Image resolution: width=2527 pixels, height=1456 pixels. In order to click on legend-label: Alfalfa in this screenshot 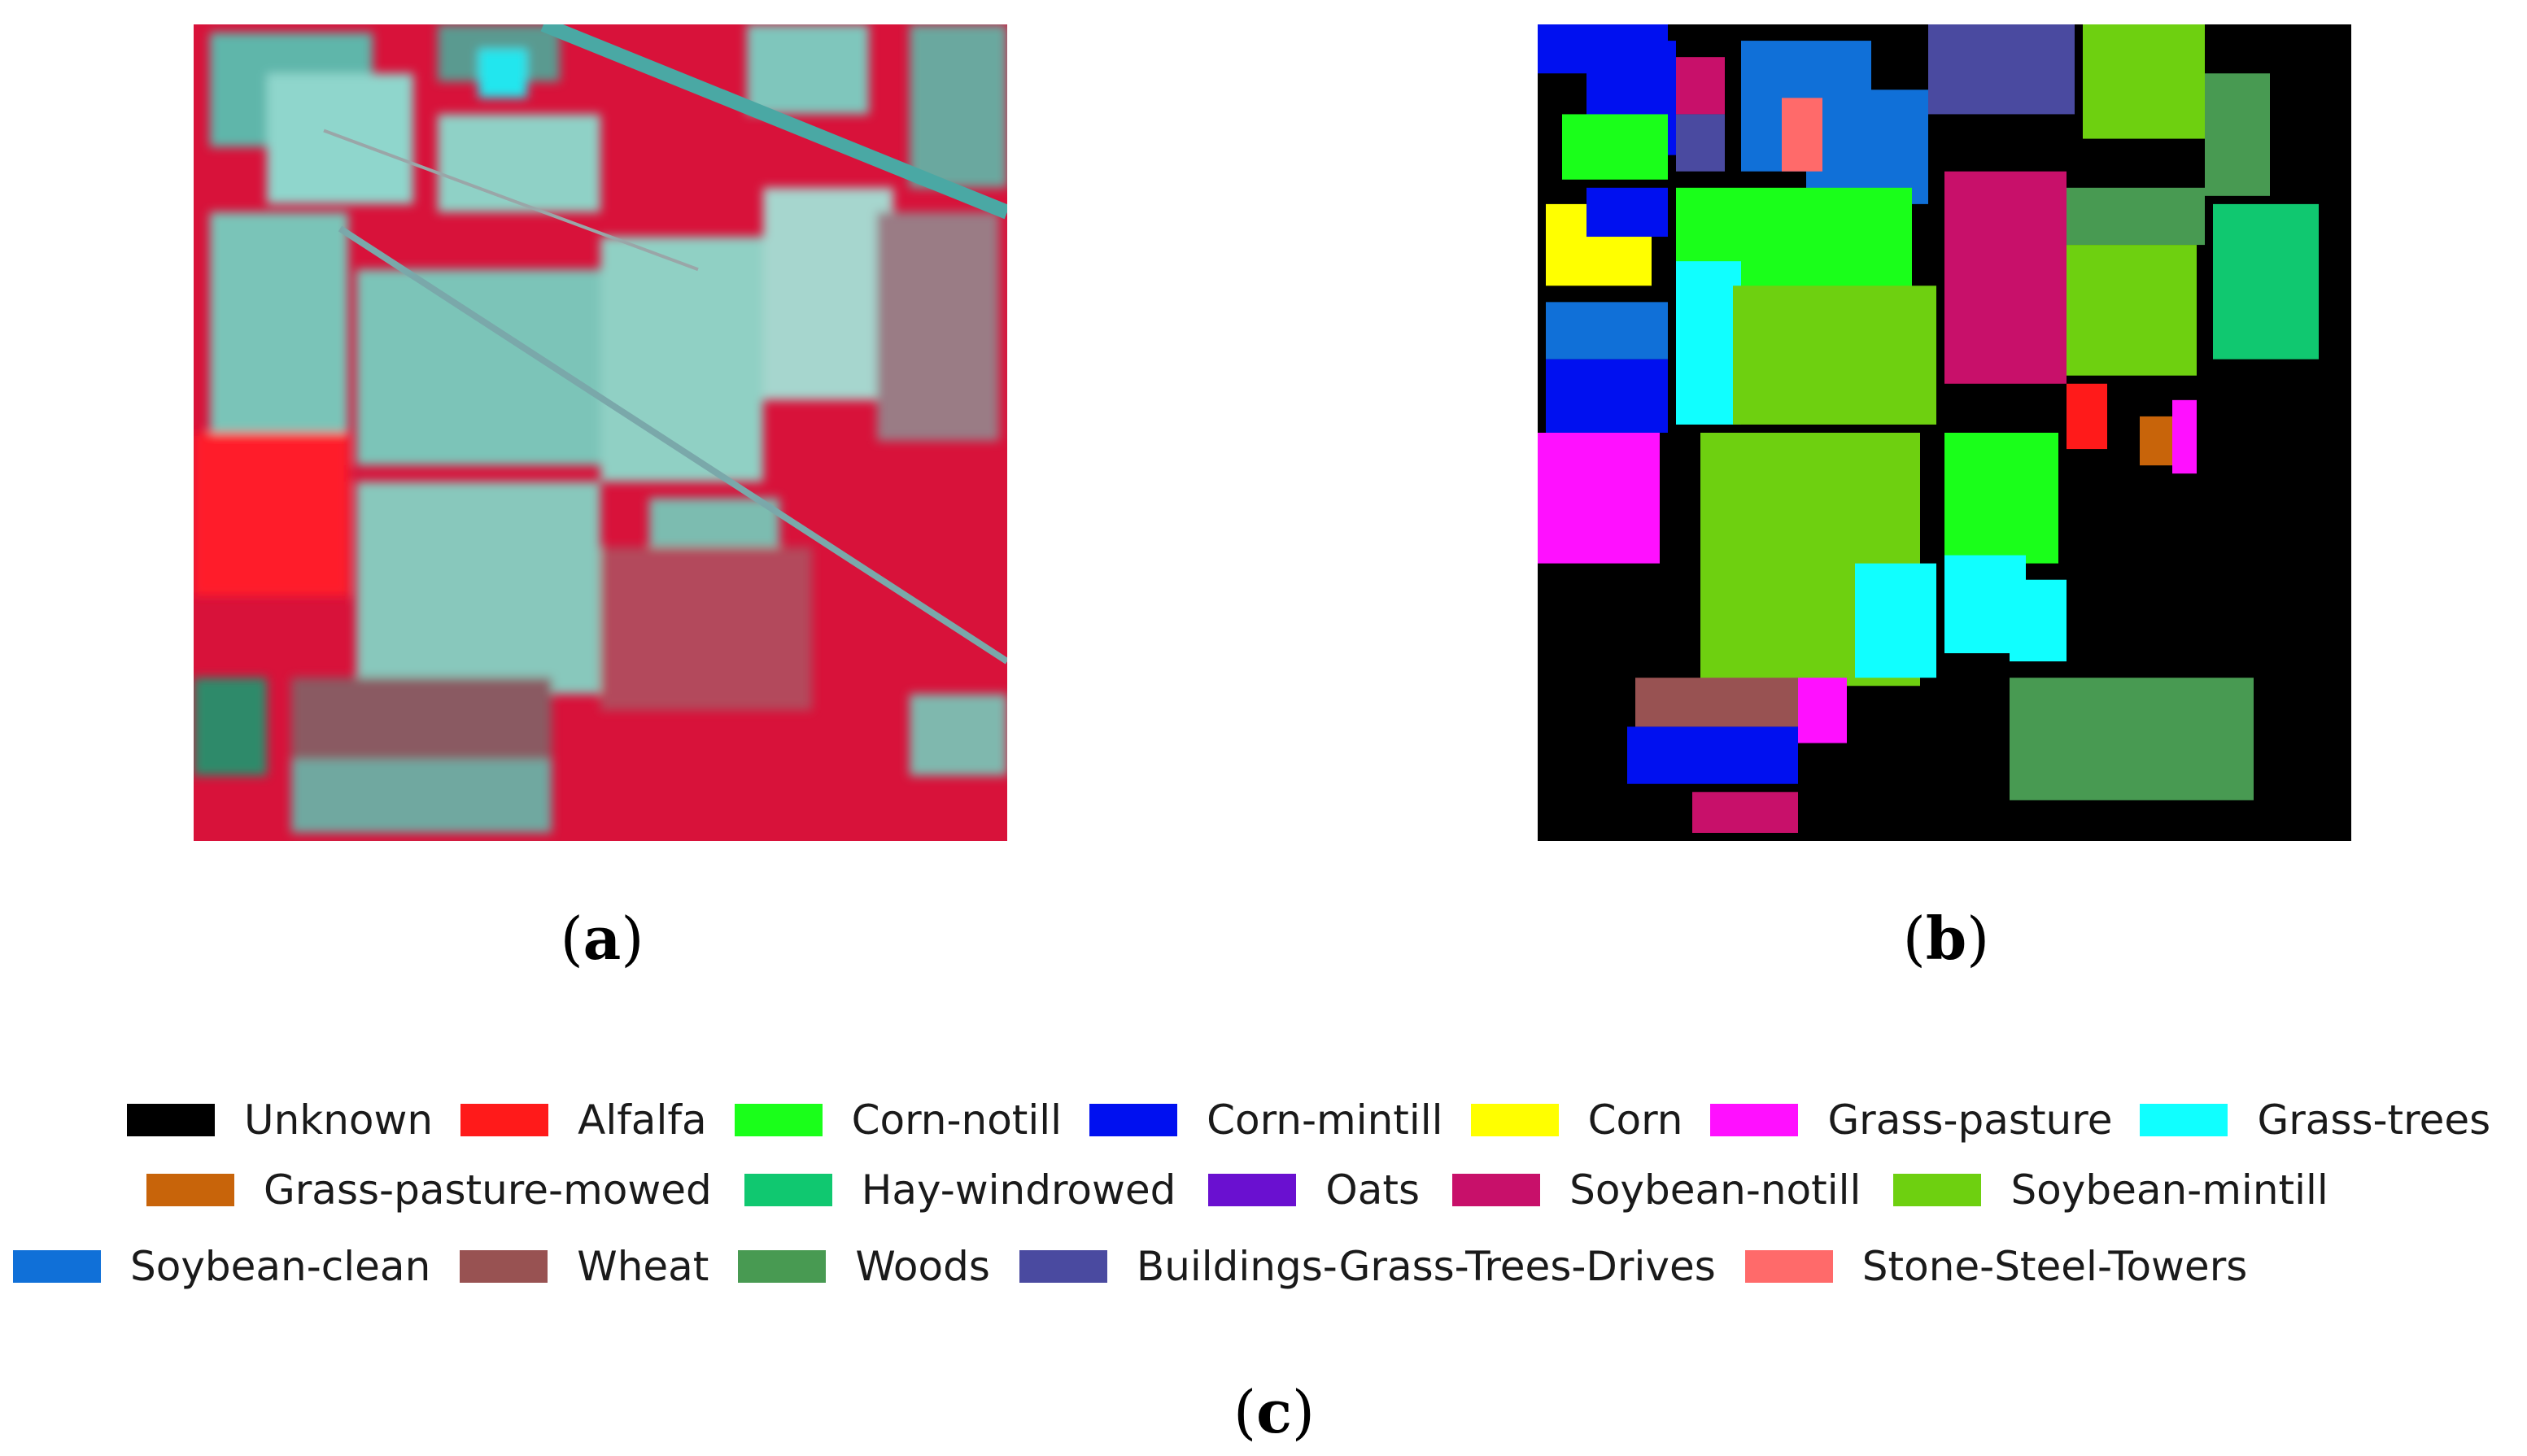, I will do `click(642, 1120)`.